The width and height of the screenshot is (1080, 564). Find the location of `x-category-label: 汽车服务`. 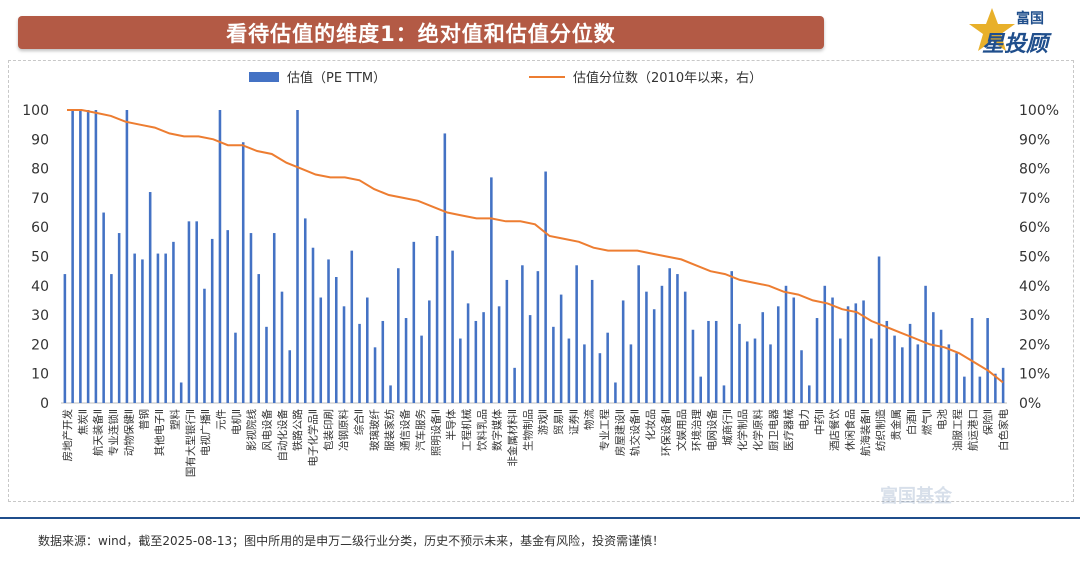

x-category-label: 汽车服务 is located at coordinates (420, 430).